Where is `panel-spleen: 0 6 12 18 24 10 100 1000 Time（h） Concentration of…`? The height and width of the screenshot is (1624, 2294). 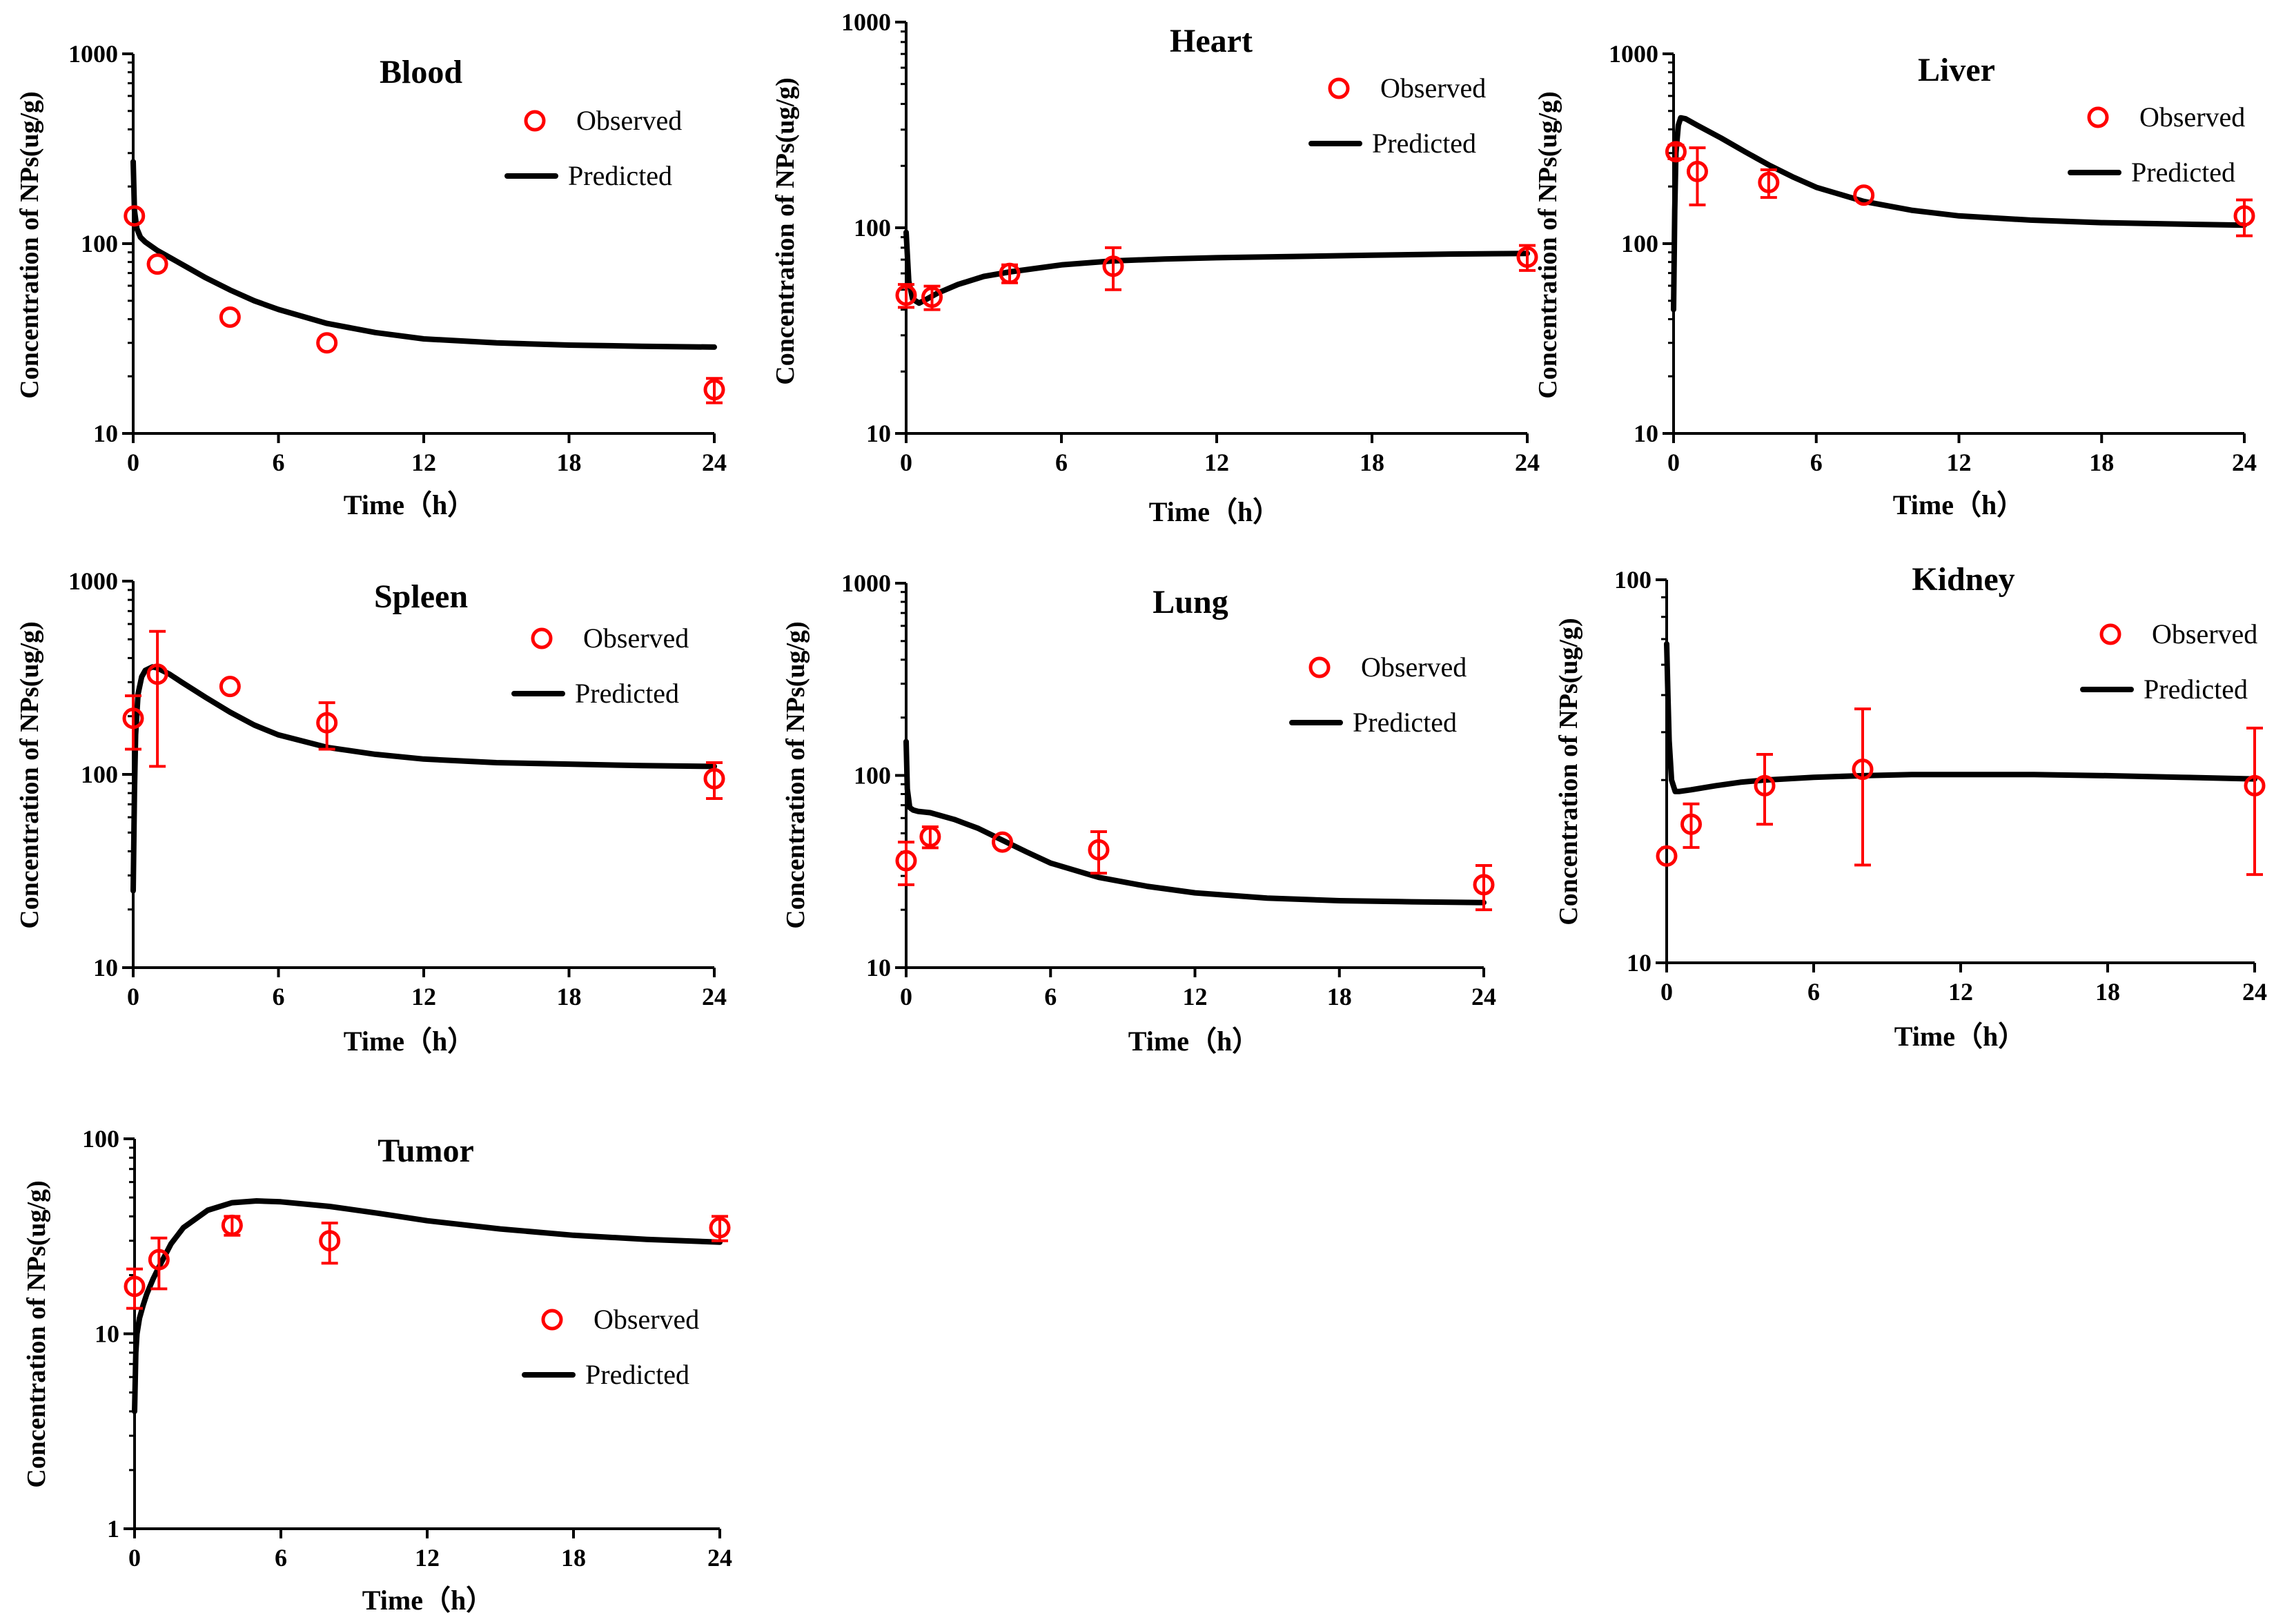
panel-spleen: 0 6 12 18 24 10 100 1000 Time（h） Concentration of… is located at coordinates (371, 812).